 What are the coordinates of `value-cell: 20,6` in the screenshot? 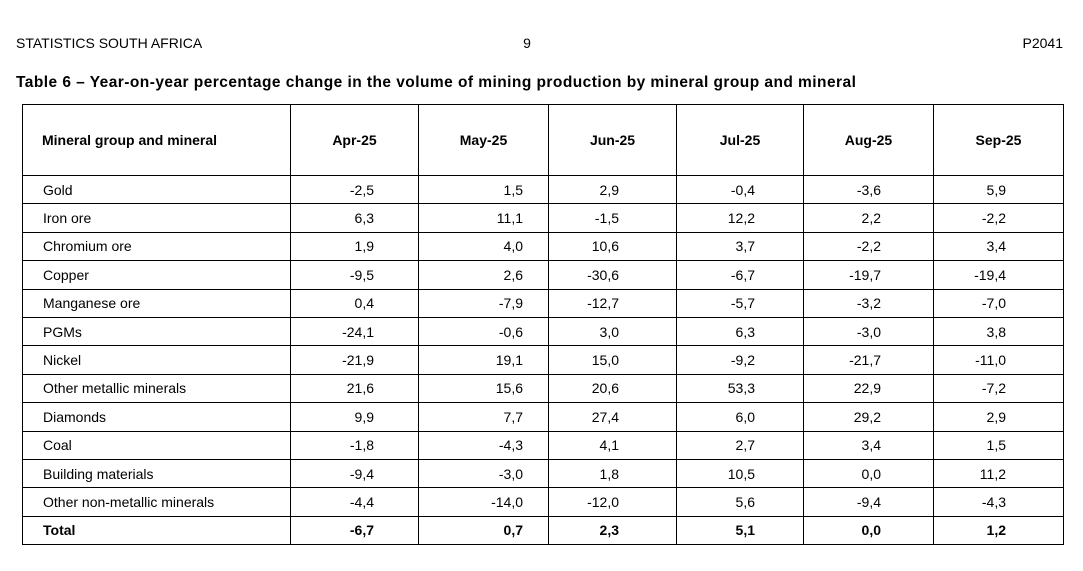 It's located at (612, 388).